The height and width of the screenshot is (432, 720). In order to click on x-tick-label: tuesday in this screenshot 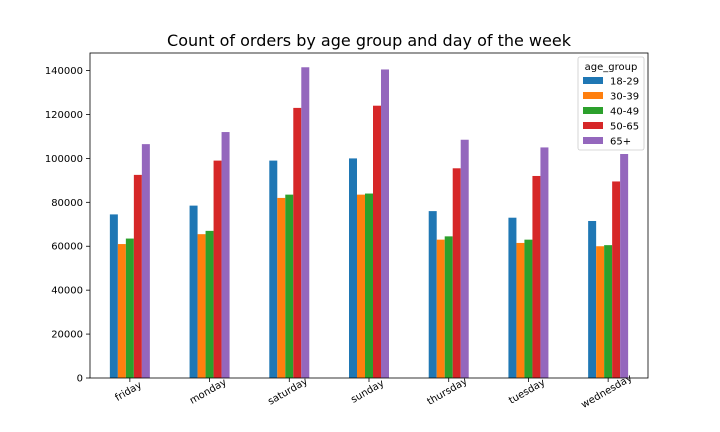, I will do `click(527, 392)`.